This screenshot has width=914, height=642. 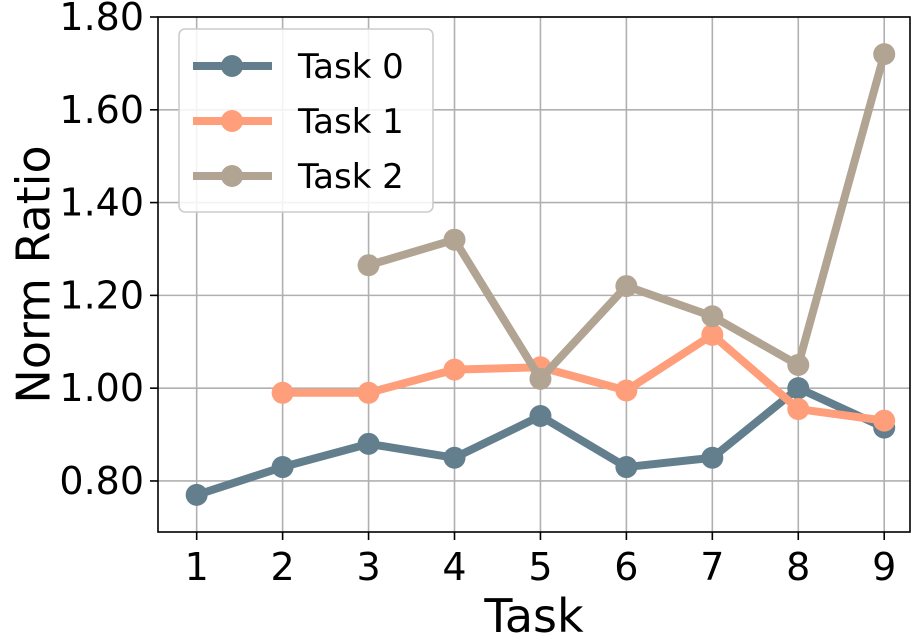 I want to click on legend-item: Task 1, so click(x=298, y=122).